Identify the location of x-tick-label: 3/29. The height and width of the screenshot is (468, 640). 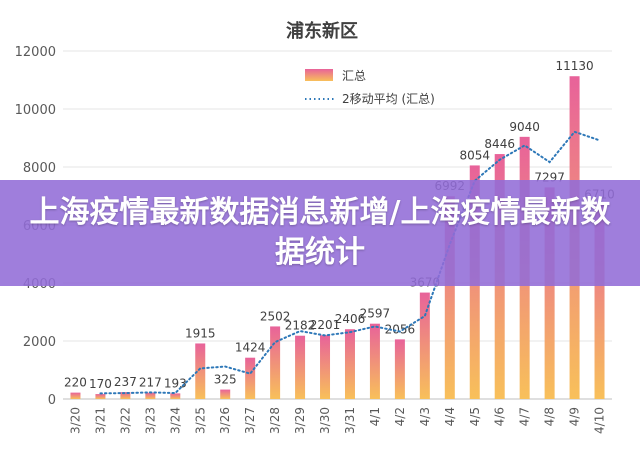
(300, 420).